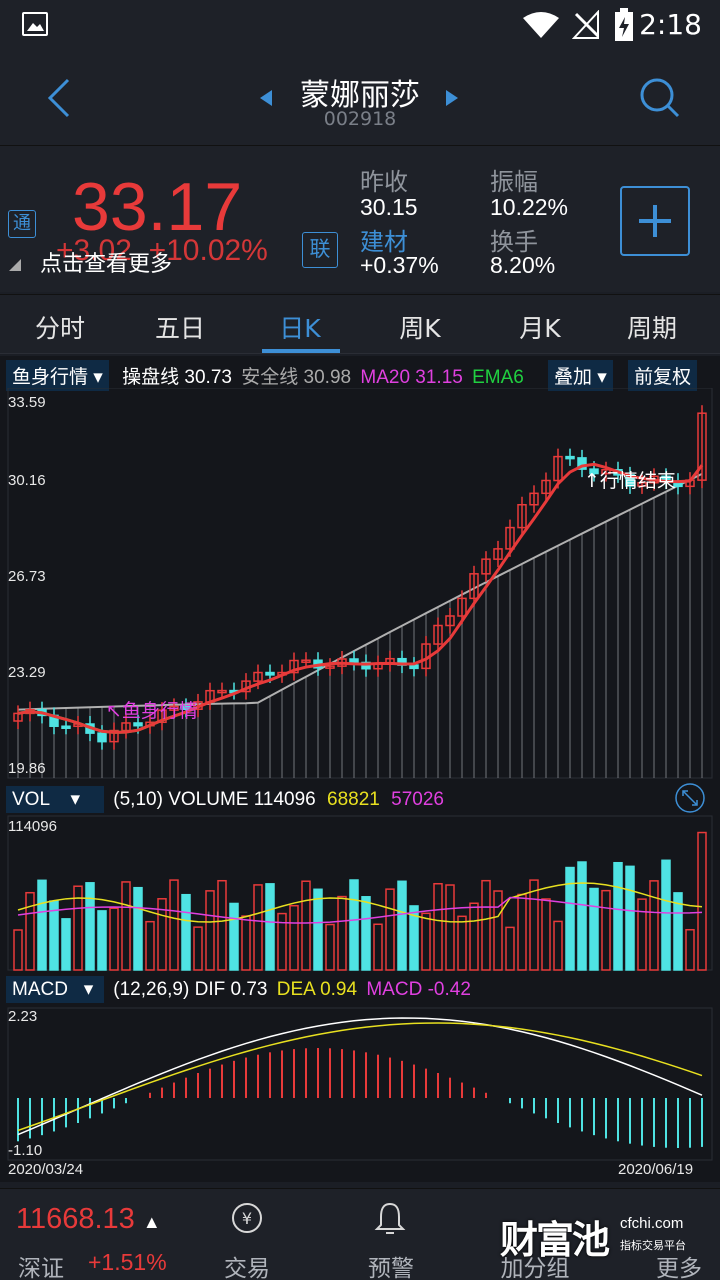 The image size is (720, 1280). Describe the element at coordinates (57, 375) in the screenshot. I see `indicator-dropdown: 鱼身行情 ▾` at that location.